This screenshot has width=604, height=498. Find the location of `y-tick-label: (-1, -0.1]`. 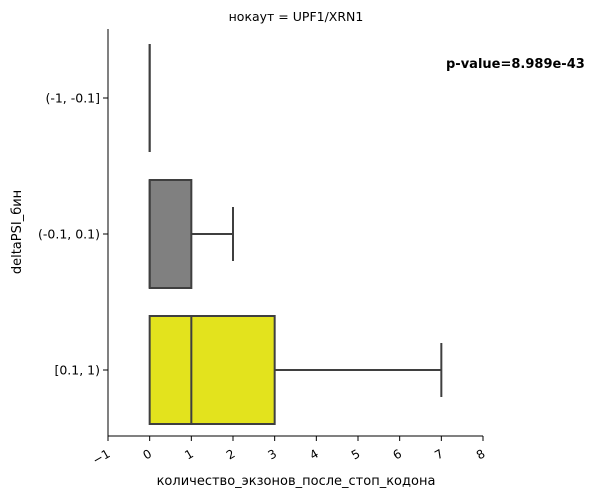

y-tick-label: (-1, -0.1] is located at coordinates (72, 98).